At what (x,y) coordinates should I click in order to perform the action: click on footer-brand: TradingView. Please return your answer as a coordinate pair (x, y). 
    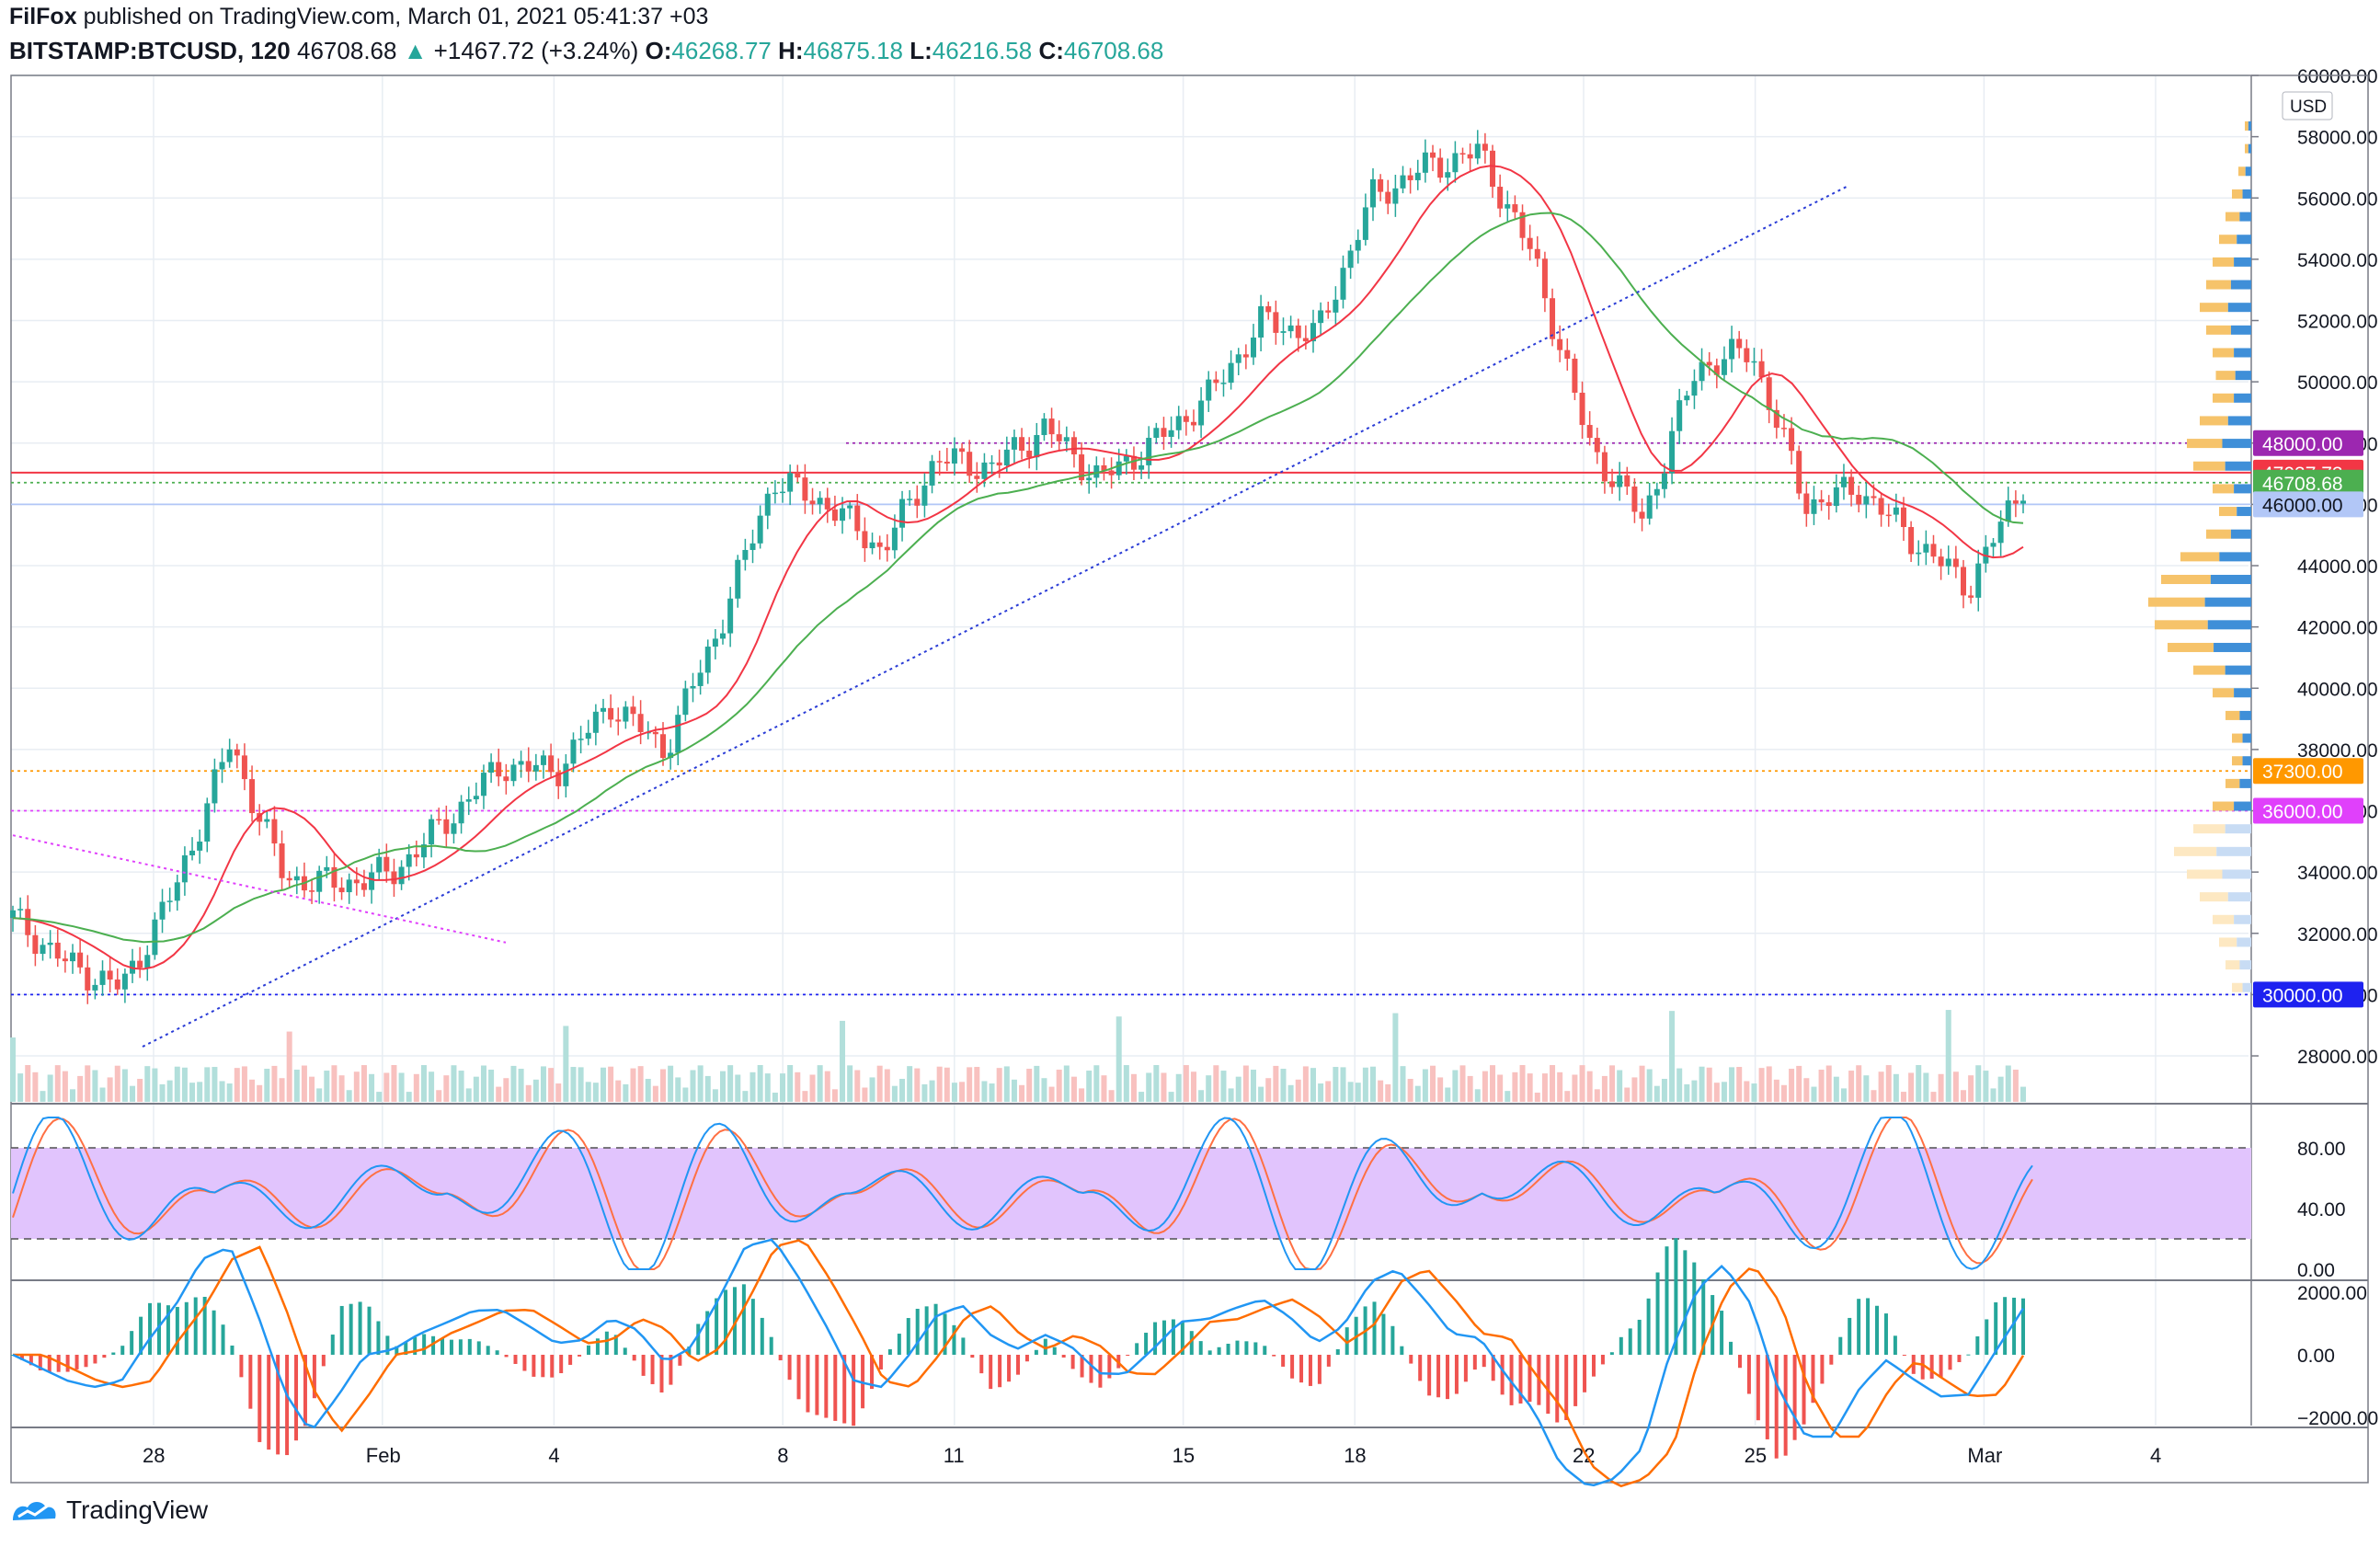
    Looking at the image, I should click on (137, 1509).